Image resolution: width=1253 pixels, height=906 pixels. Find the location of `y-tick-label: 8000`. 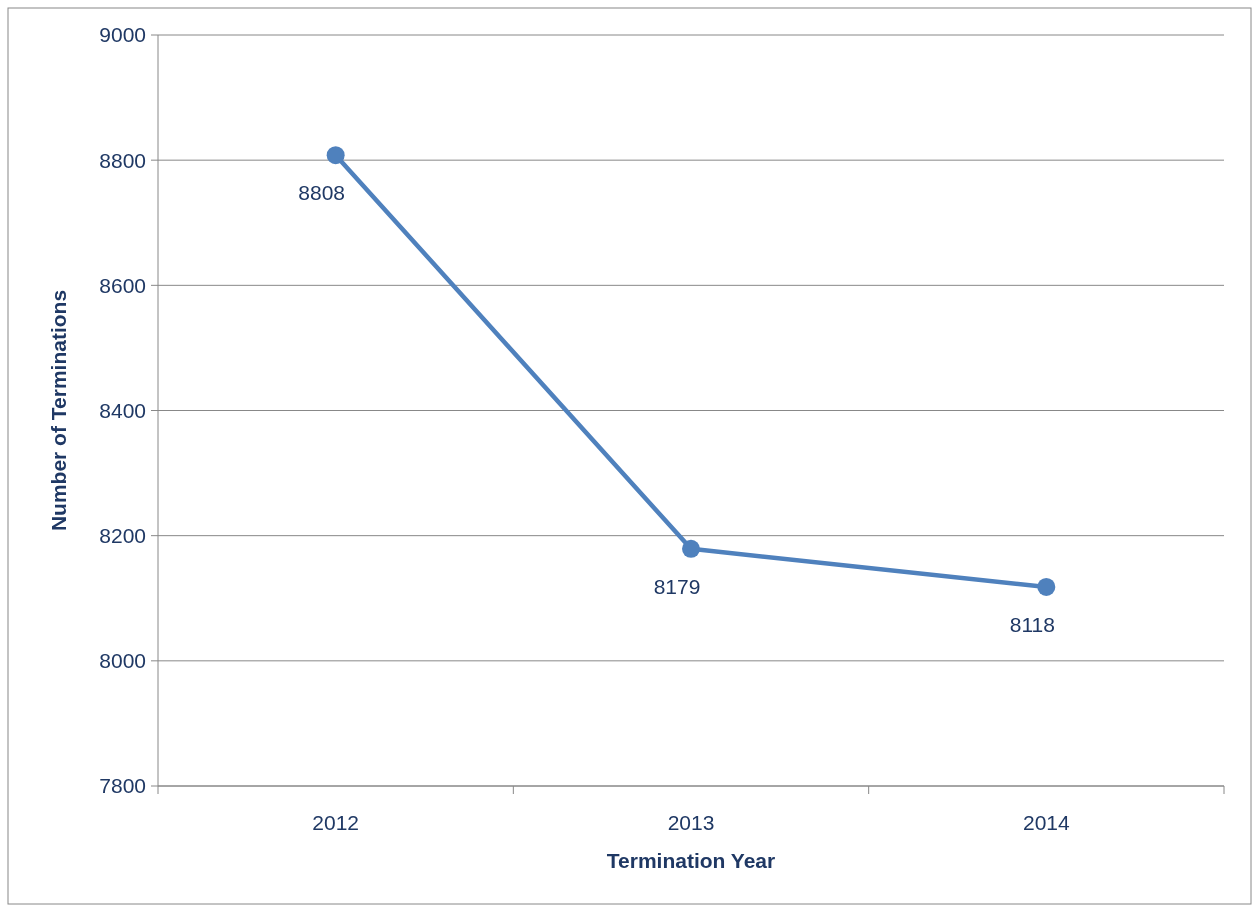

y-tick-label: 8000 is located at coordinates (122, 661).